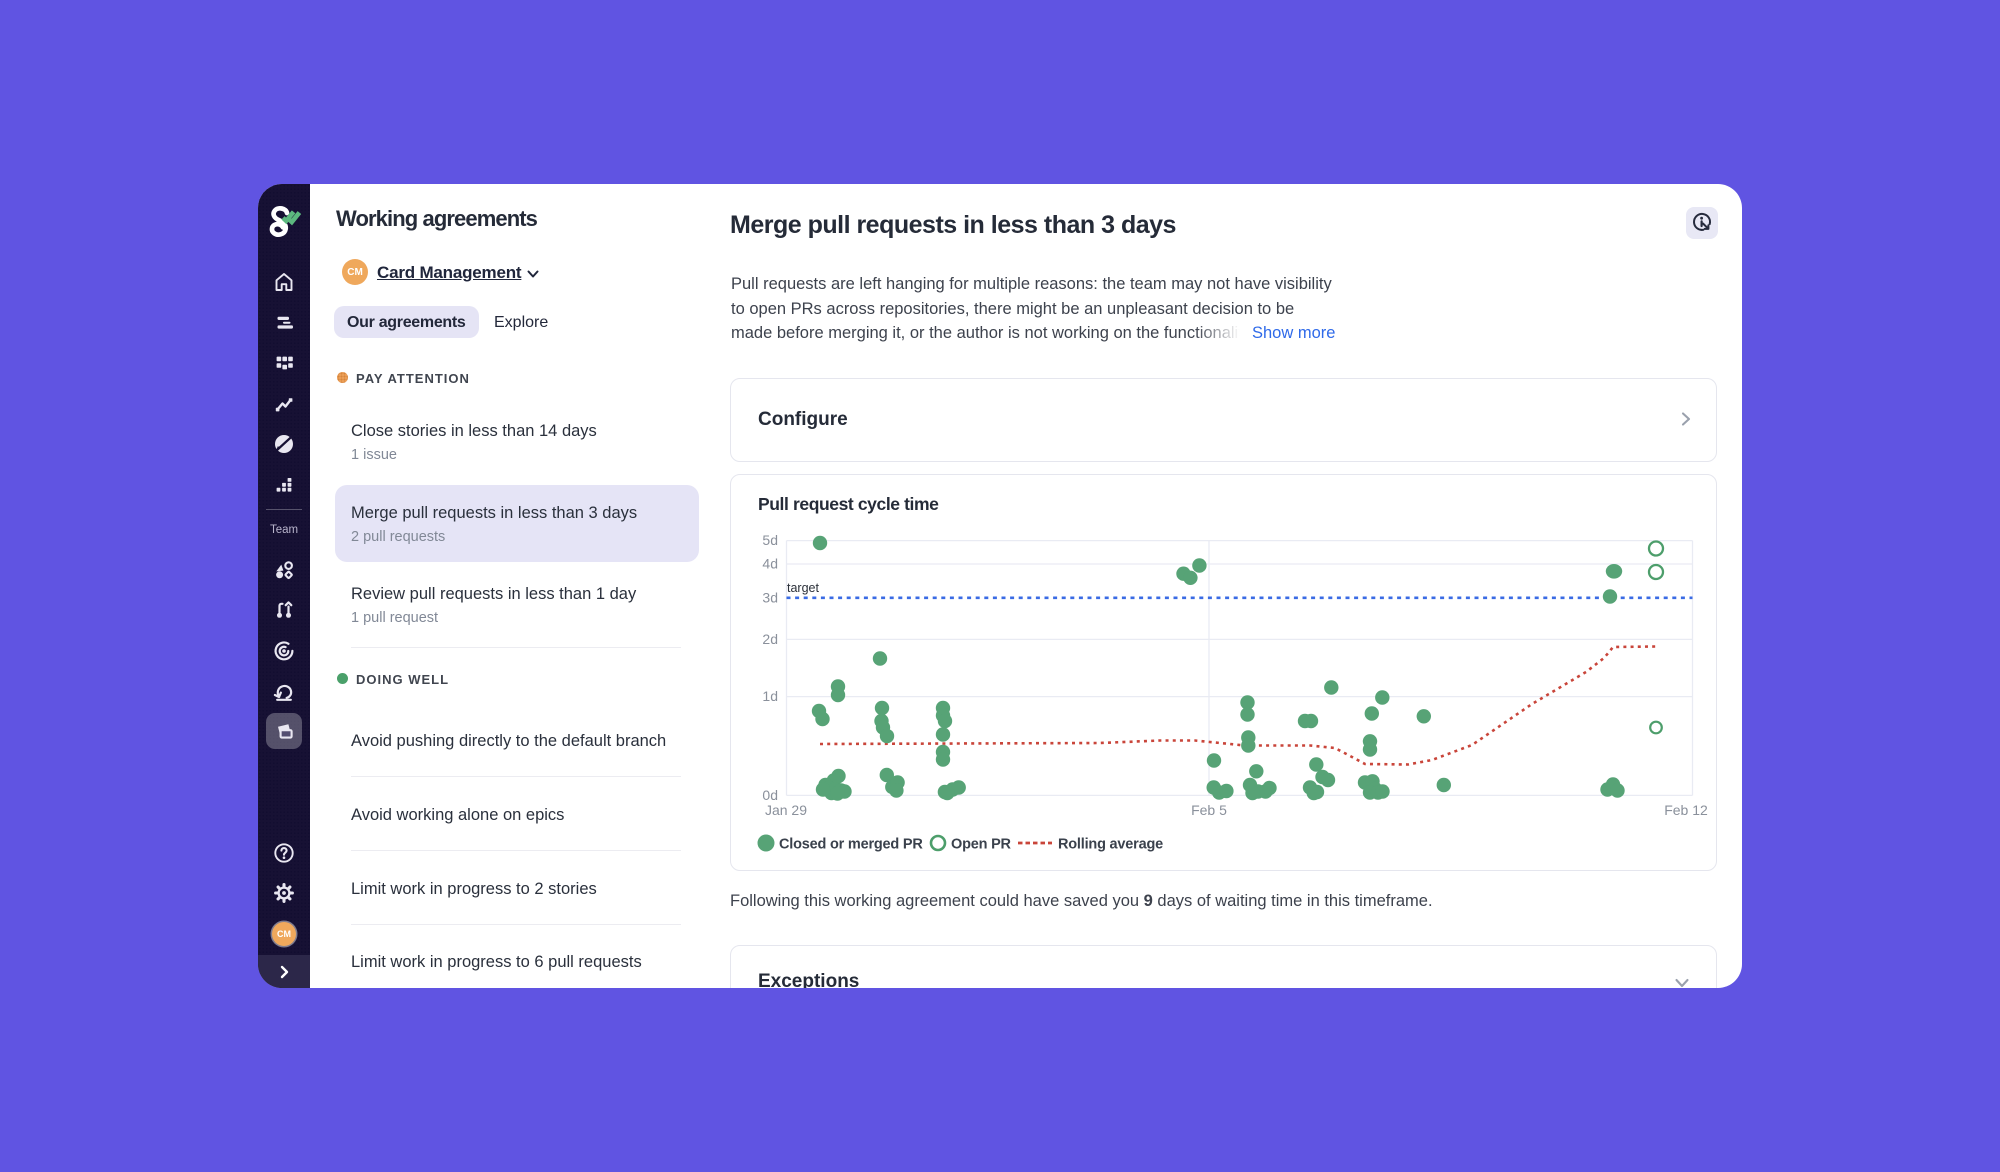 The height and width of the screenshot is (1172, 2000). Describe the element at coordinates (851, 845) in the screenshot. I see `svg-text: Closed or merged PR` at that location.